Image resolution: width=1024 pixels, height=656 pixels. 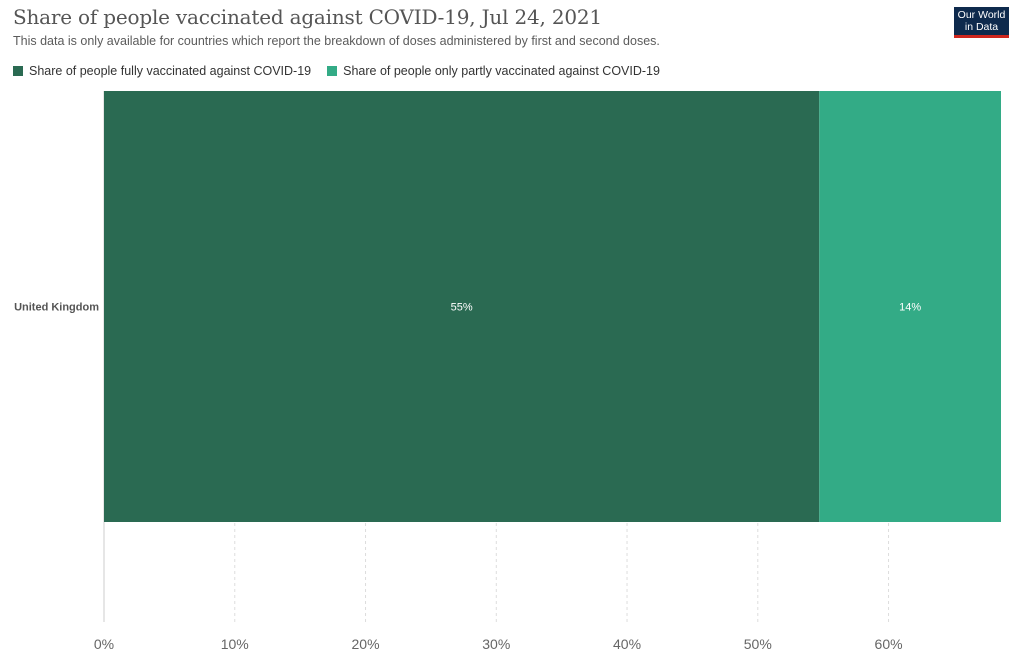 What do you see at coordinates (981, 15) in the screenshot?
I see `logo-line-1: Our World` at bounding box center [981, 15].